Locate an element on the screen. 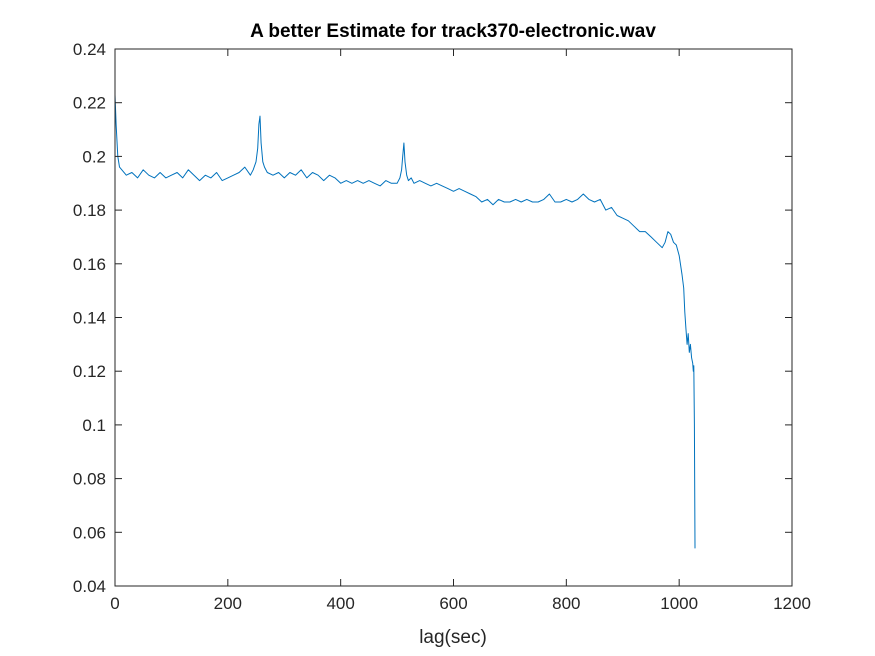  y-tick-label: 0.1 is located at coordinates (94, 425).